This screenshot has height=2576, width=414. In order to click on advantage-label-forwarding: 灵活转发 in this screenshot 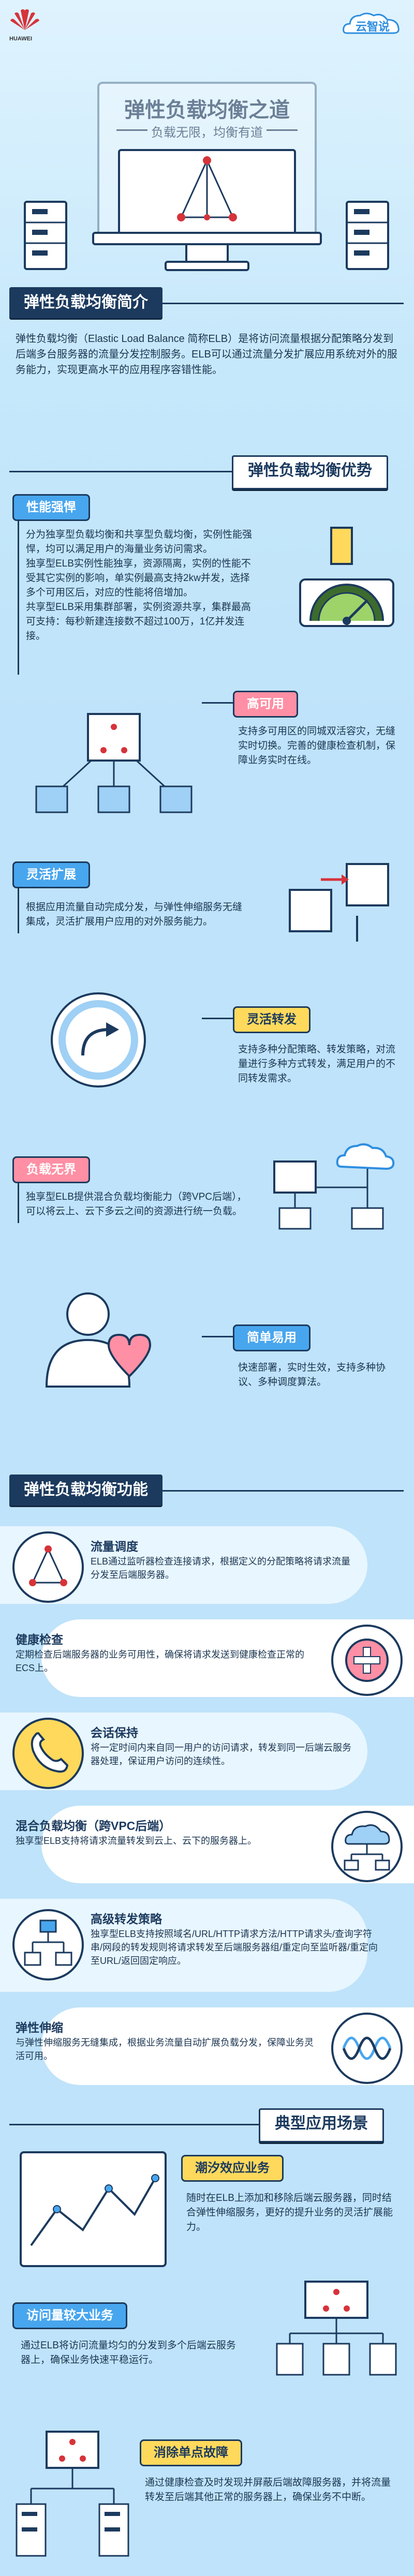, I will do `click(271, 1020)`.